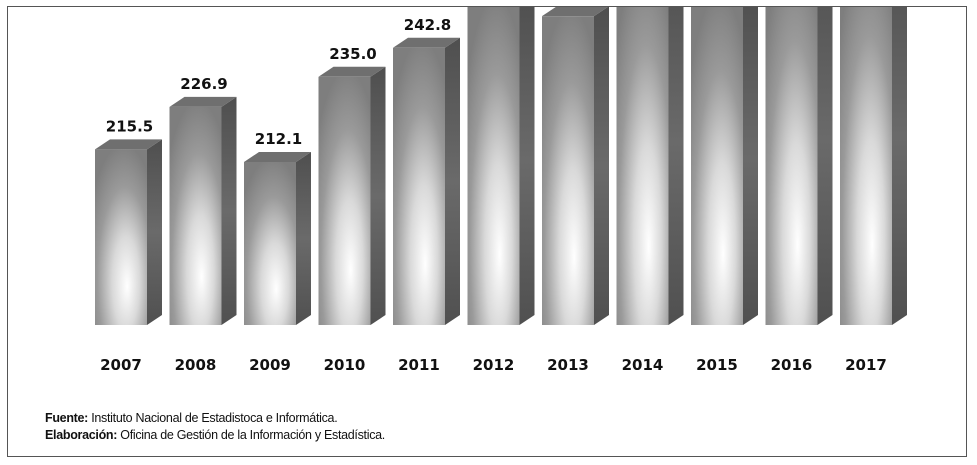 This screenshot has height=465, width=977. Describe the element at coordinates (419, 365) in the screenshot. I see `x-tick-label: 2011` at that location.